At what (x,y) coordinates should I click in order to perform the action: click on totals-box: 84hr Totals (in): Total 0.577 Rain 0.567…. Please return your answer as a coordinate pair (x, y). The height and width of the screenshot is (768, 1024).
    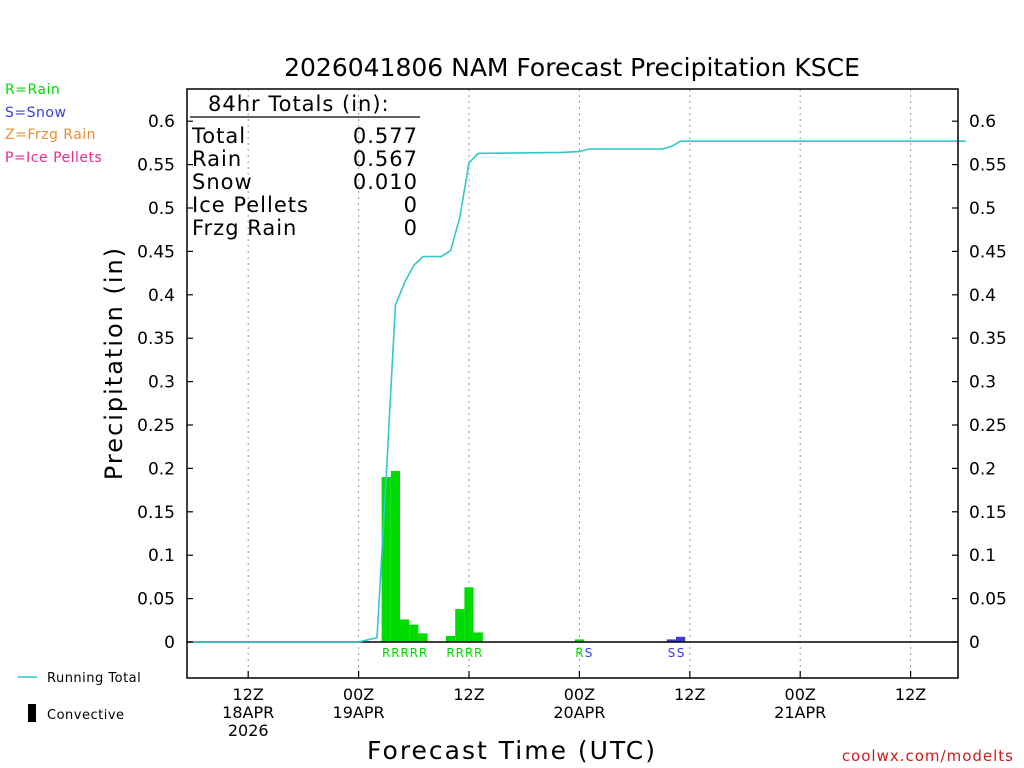
    Looking at the image, I should click on (305, 166).